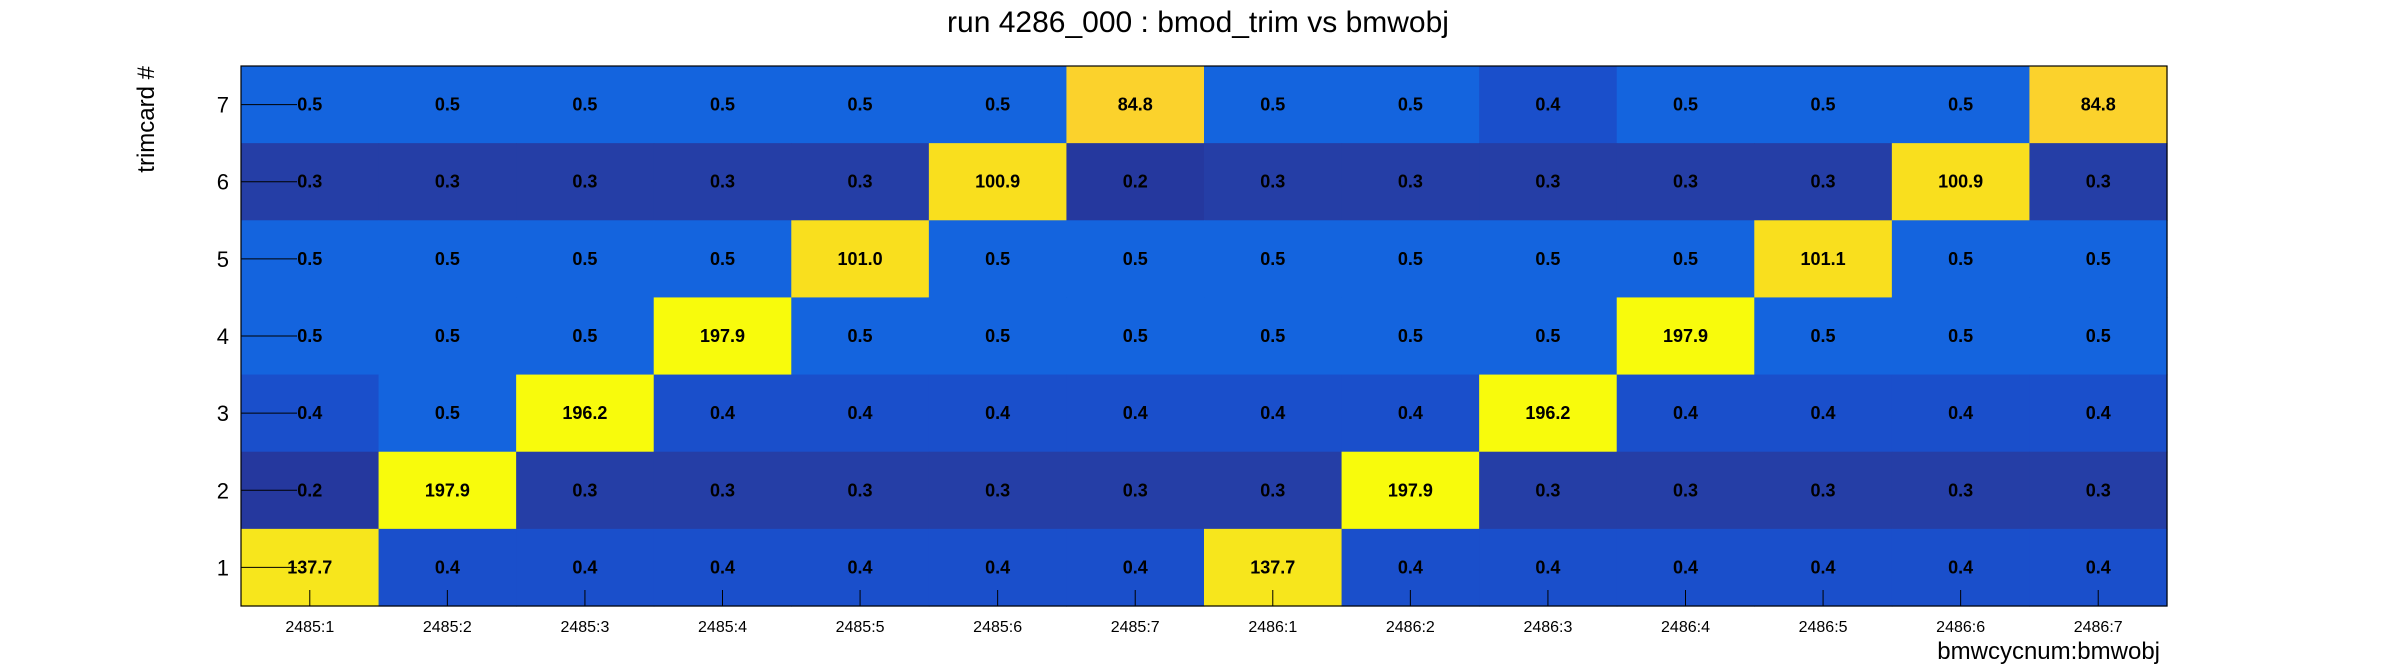 The image size is (2396, 672). I want to click on x-tick-label: 2485:3, so click(584, 627).